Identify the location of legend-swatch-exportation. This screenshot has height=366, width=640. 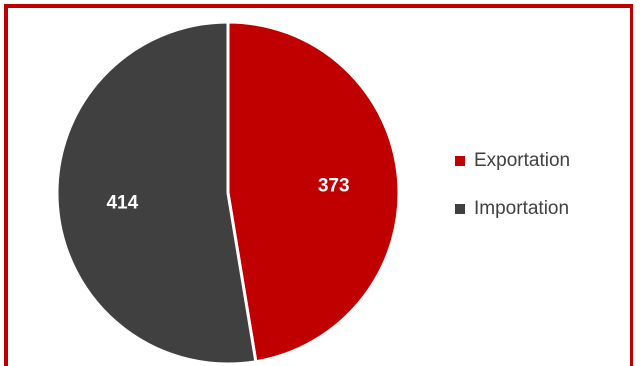
(460, 161).